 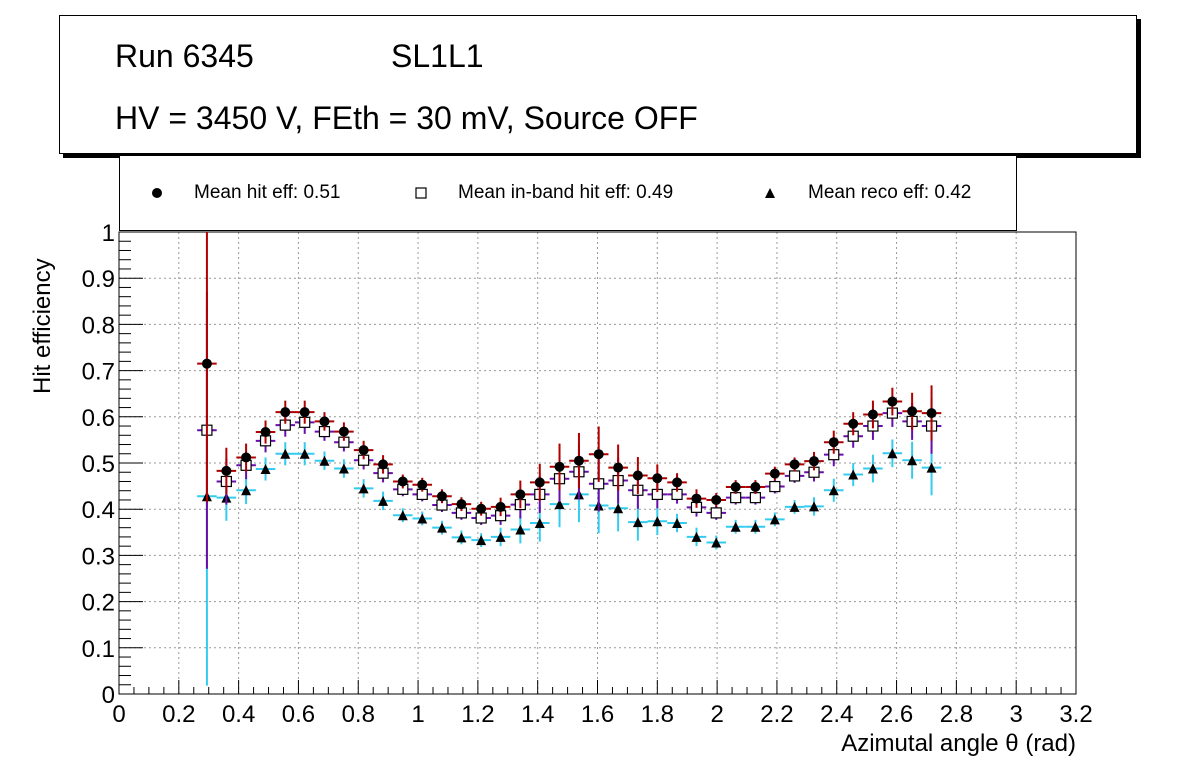 I want to click on x-tick-label: 3.2, so click(x=1075, y=714).